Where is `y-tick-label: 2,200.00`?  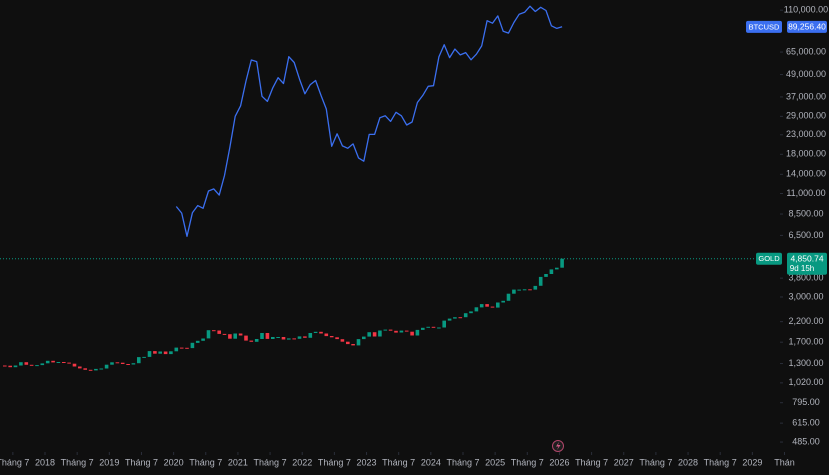
y-tick-label: 2,200.00 is located at coordinates (805, 321).